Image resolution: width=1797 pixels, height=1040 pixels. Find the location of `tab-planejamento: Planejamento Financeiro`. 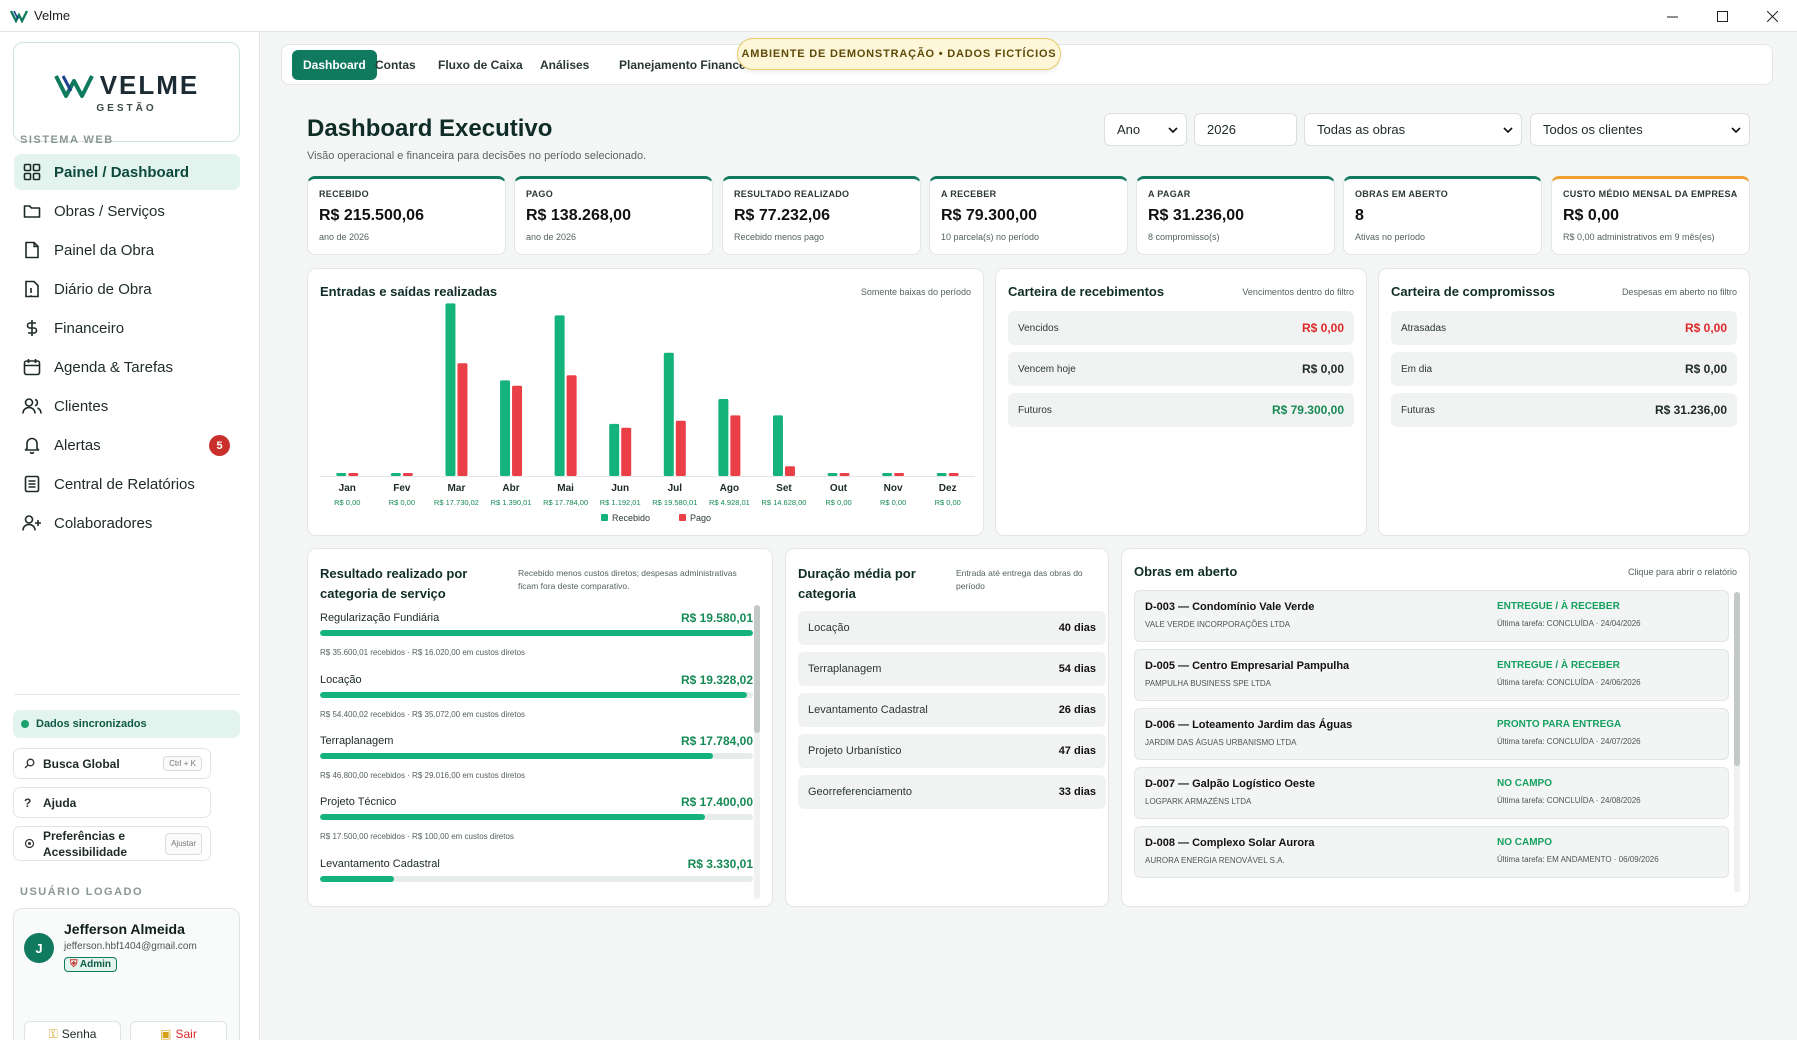

tab-planejamento: Planejamento Financeiro is located at coordinates (690, 65).